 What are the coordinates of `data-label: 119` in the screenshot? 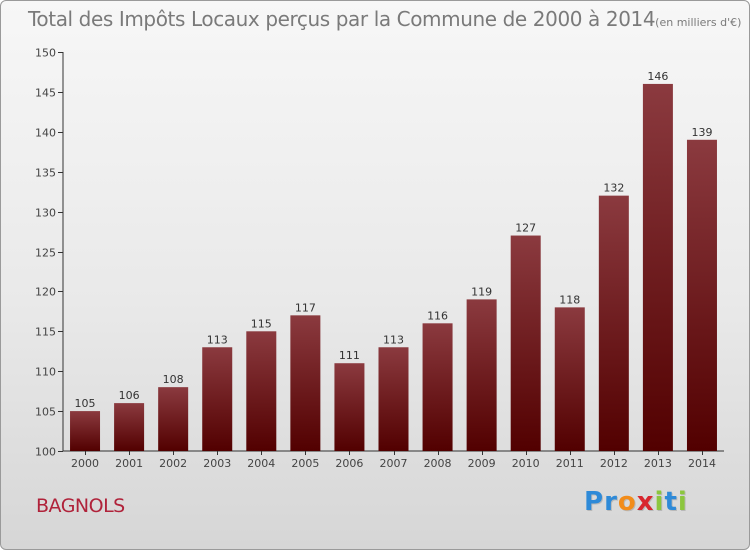 It's located at (481, 291).